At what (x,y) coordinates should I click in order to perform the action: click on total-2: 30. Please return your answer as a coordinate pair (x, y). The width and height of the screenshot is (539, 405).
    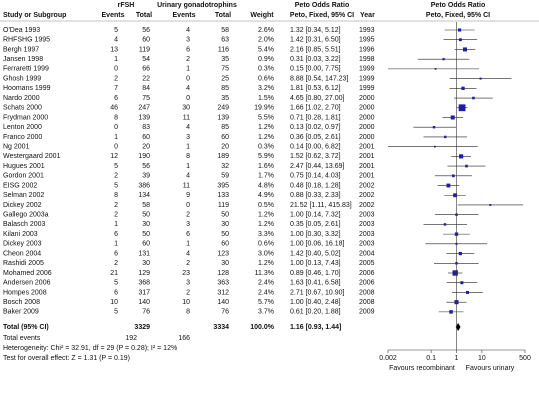
    Looking at the image, I should click on (225, 263).